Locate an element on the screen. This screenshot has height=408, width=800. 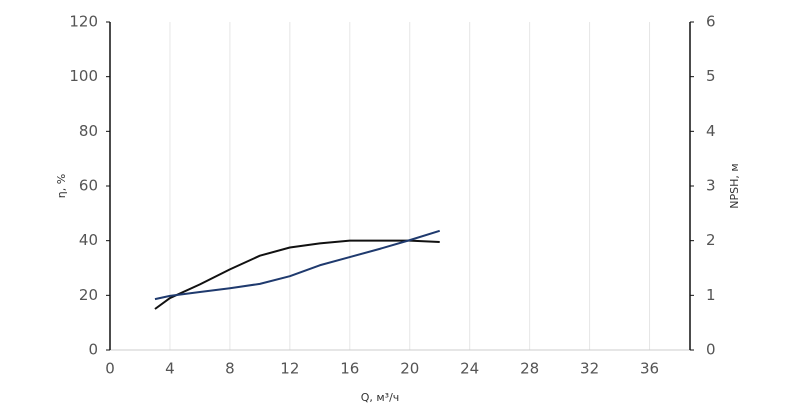
y-tick-label: 80 is located at coordinates (88, 131).